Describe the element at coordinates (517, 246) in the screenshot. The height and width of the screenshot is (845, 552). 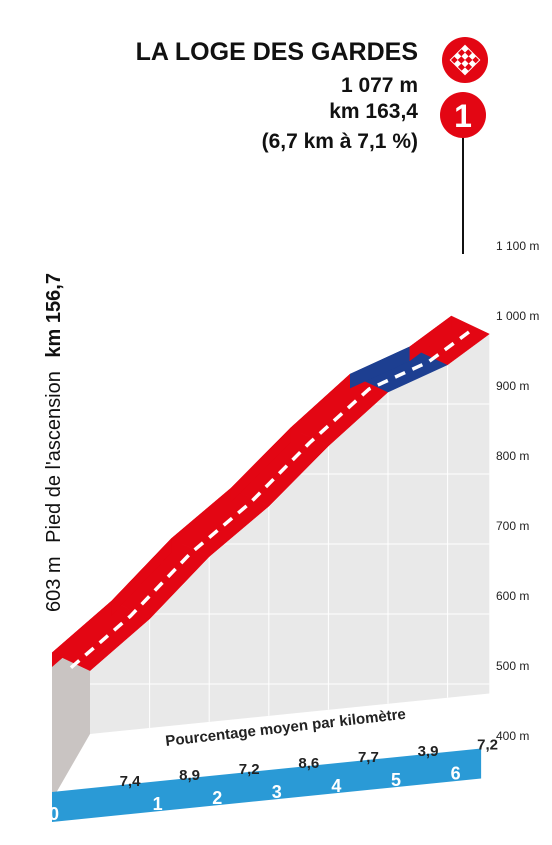
I see `y-tick-label: 1 100 m` at that location.